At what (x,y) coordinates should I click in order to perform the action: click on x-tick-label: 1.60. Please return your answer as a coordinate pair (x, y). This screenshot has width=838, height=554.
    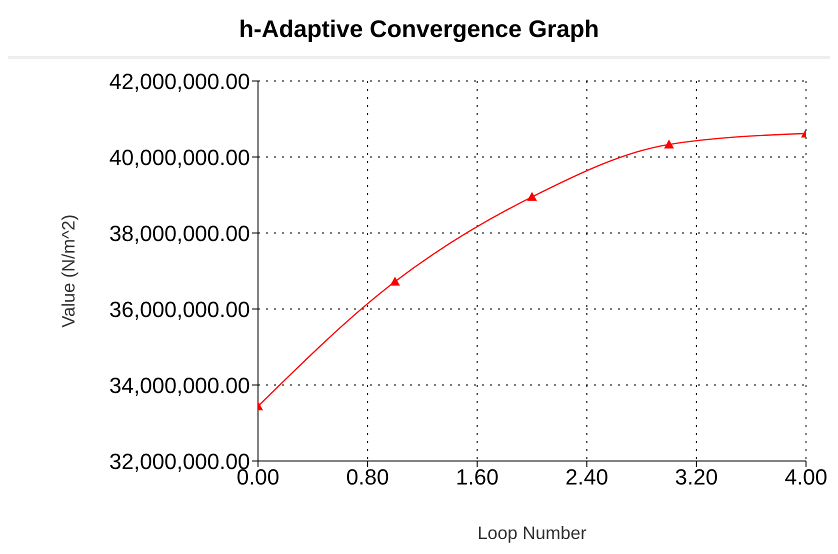
    Looking at the image, I should click on (477, 477).